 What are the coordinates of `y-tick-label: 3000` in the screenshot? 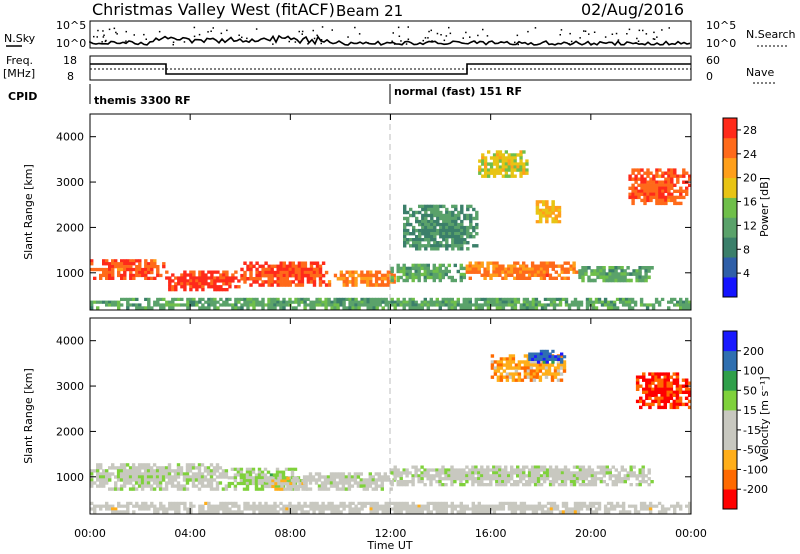 It's located at (70, 386).